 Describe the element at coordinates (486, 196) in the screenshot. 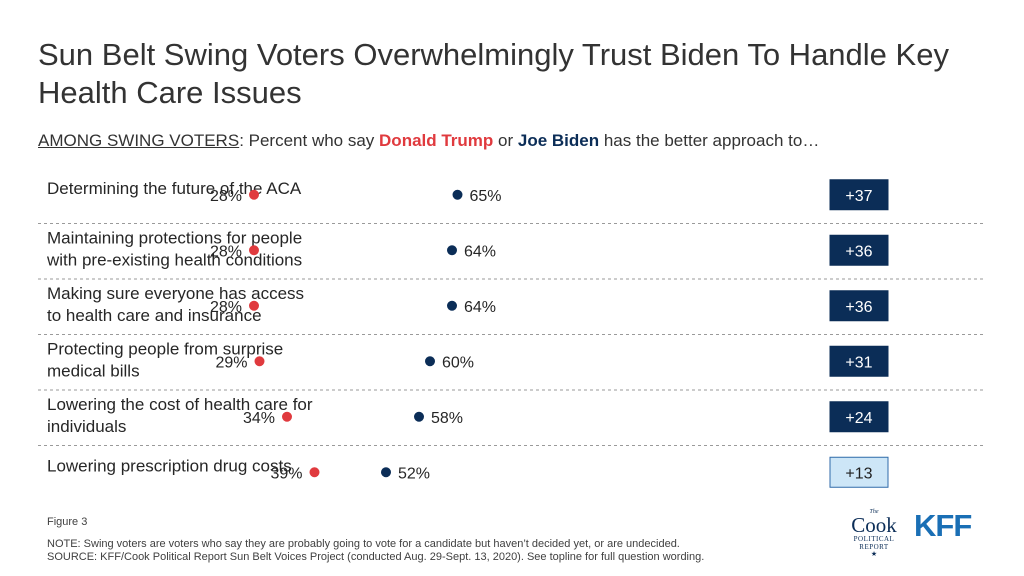

I see `biden-value-label: 65%` at that location.